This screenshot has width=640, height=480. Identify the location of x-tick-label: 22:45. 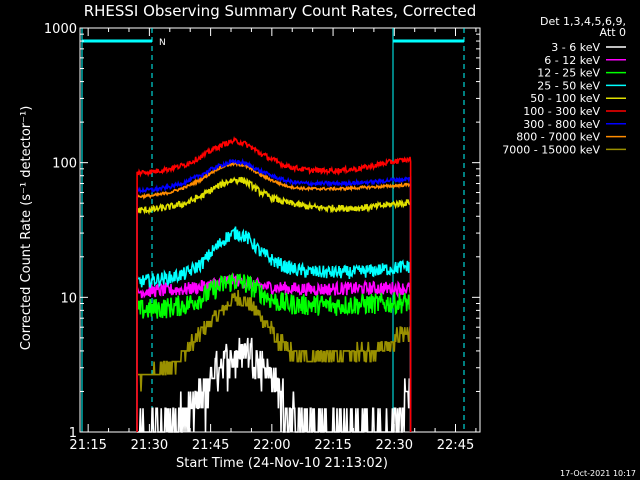
(455, 445).